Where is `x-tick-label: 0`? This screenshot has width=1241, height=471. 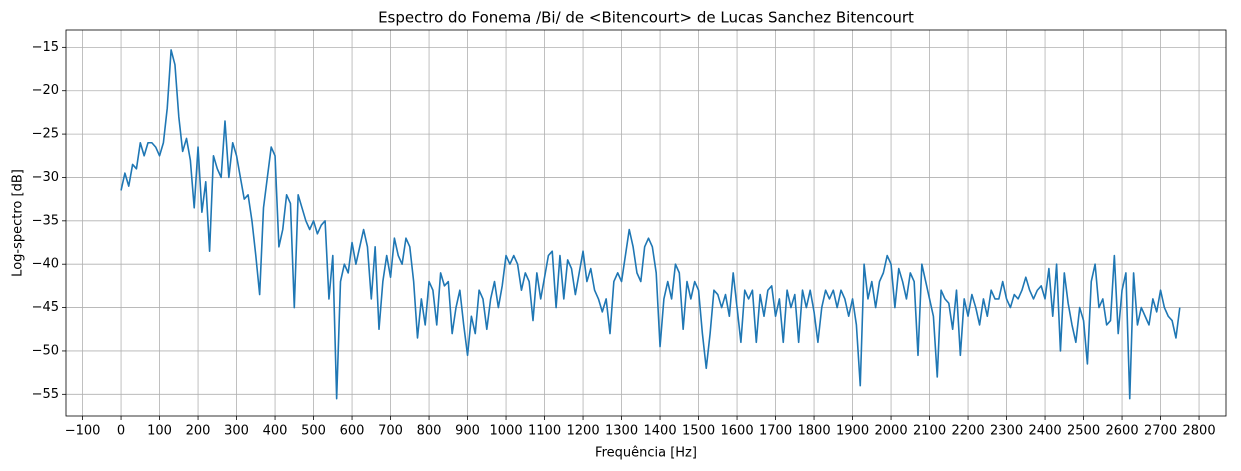
x-tick-label: 0 is located at coordinates (121, 431).